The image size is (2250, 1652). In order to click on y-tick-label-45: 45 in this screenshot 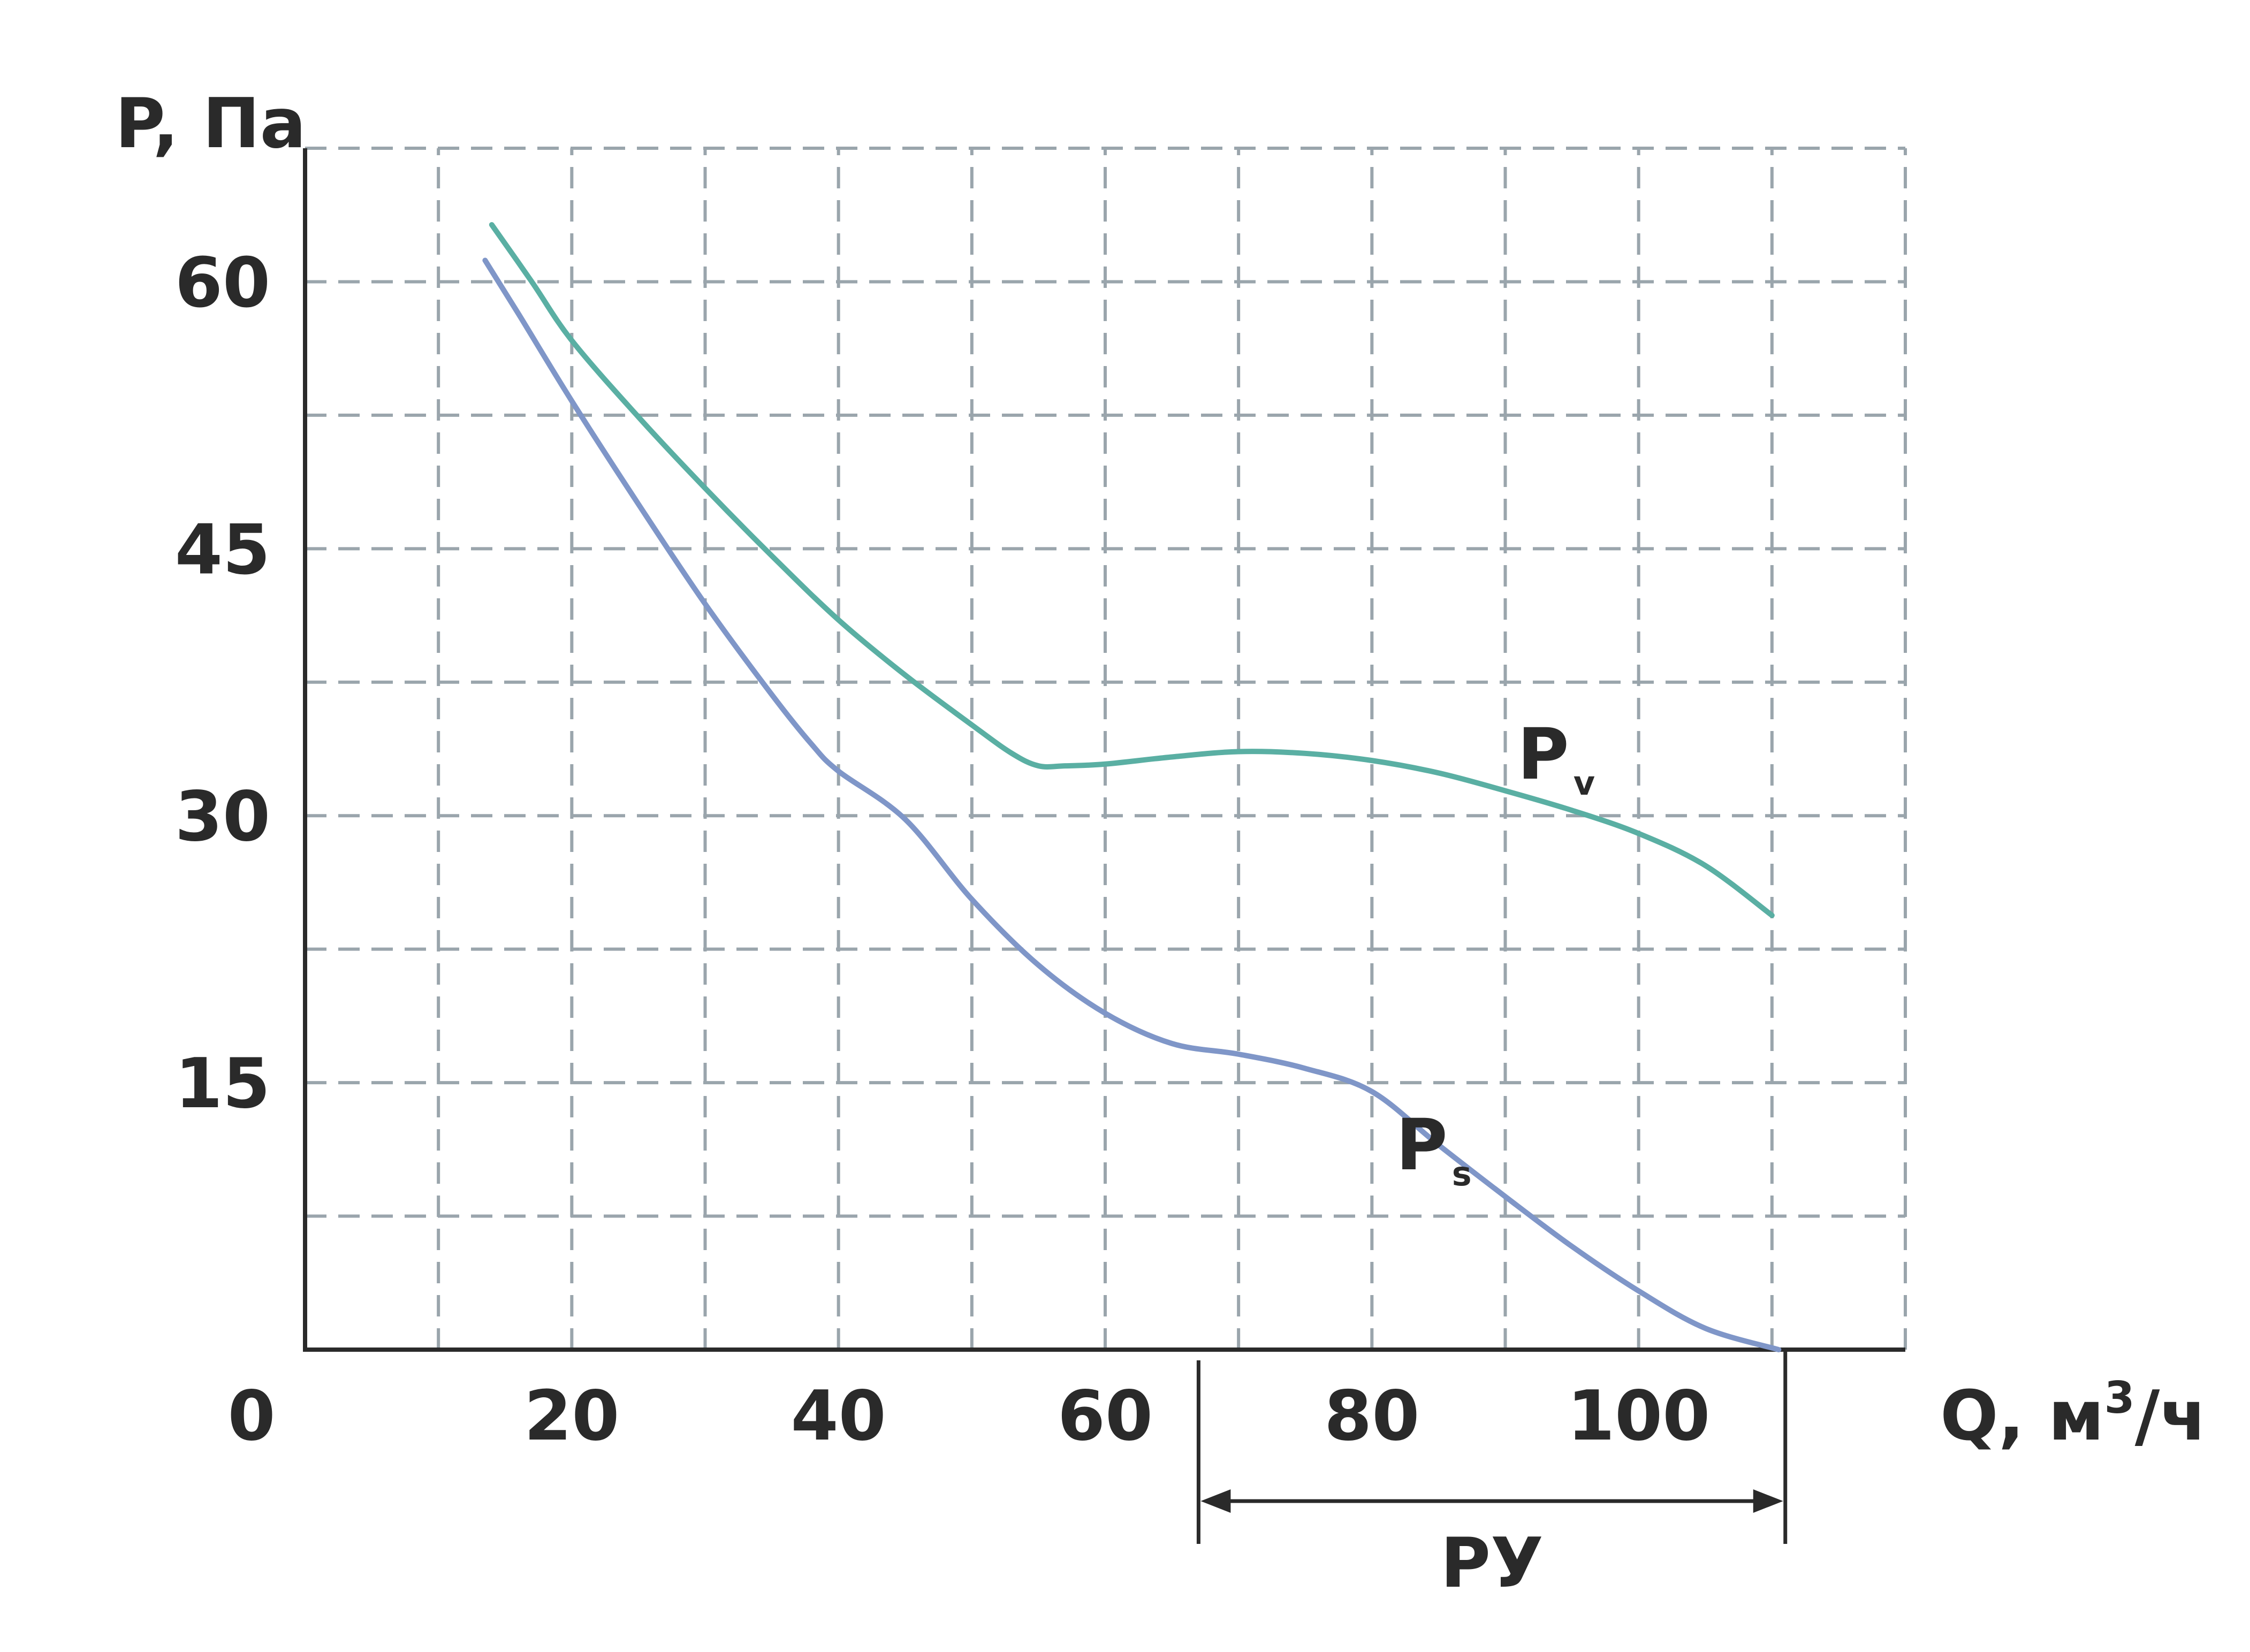, I will do `click(223, 550)`.